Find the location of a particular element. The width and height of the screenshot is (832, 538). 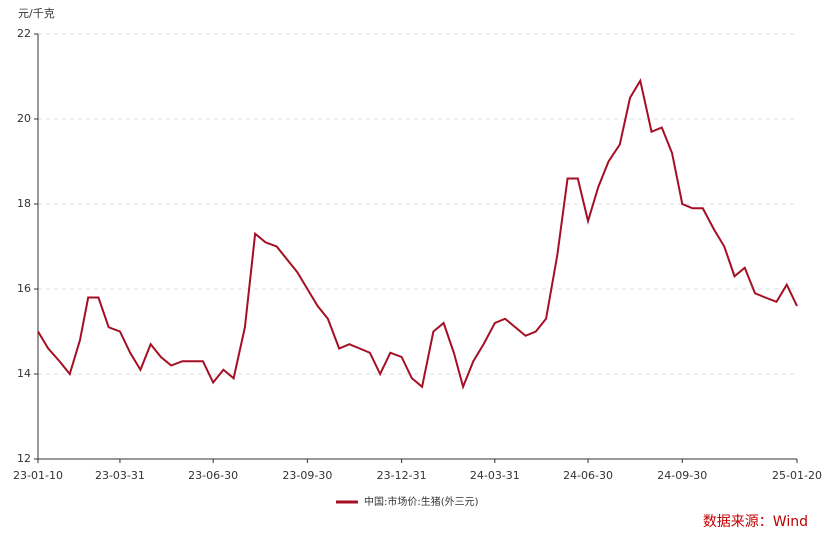

y-tick-label: 12 is located at coordinates (24, 458).